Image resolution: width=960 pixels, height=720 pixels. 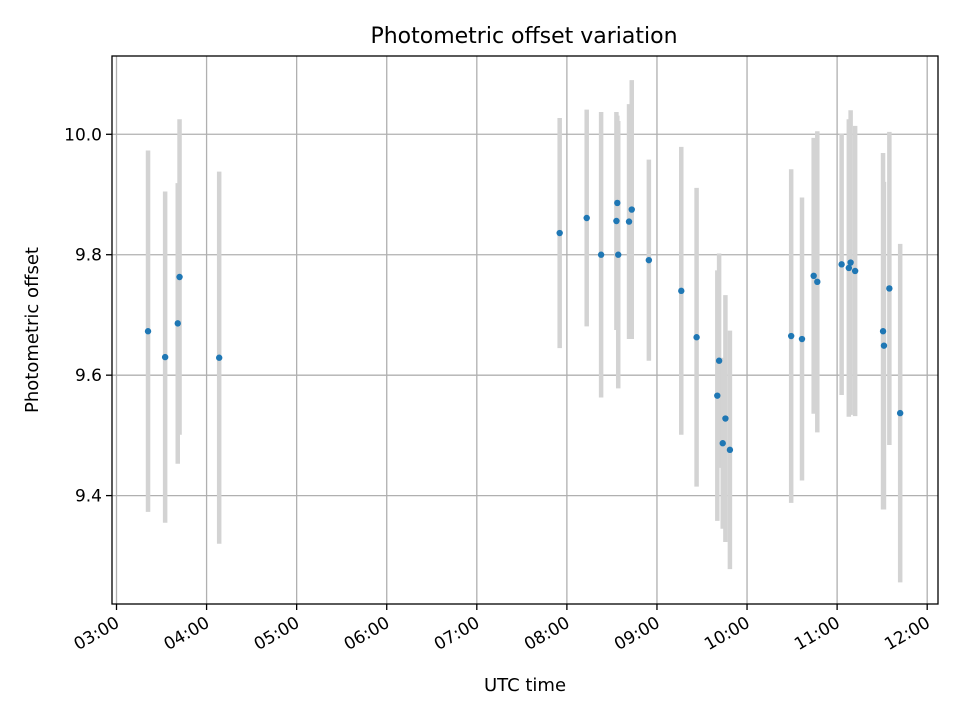 I want to click on y-tick-label: 10.0, so click(x=83, y=135).